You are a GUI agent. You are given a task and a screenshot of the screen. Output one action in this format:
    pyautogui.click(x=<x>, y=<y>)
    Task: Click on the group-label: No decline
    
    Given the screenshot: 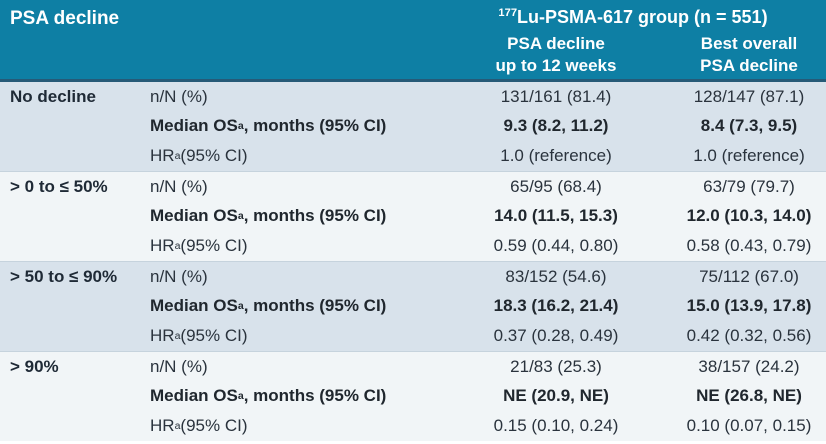 What is the action you would take?
    pyautogui.click(x=53, y=96)
    